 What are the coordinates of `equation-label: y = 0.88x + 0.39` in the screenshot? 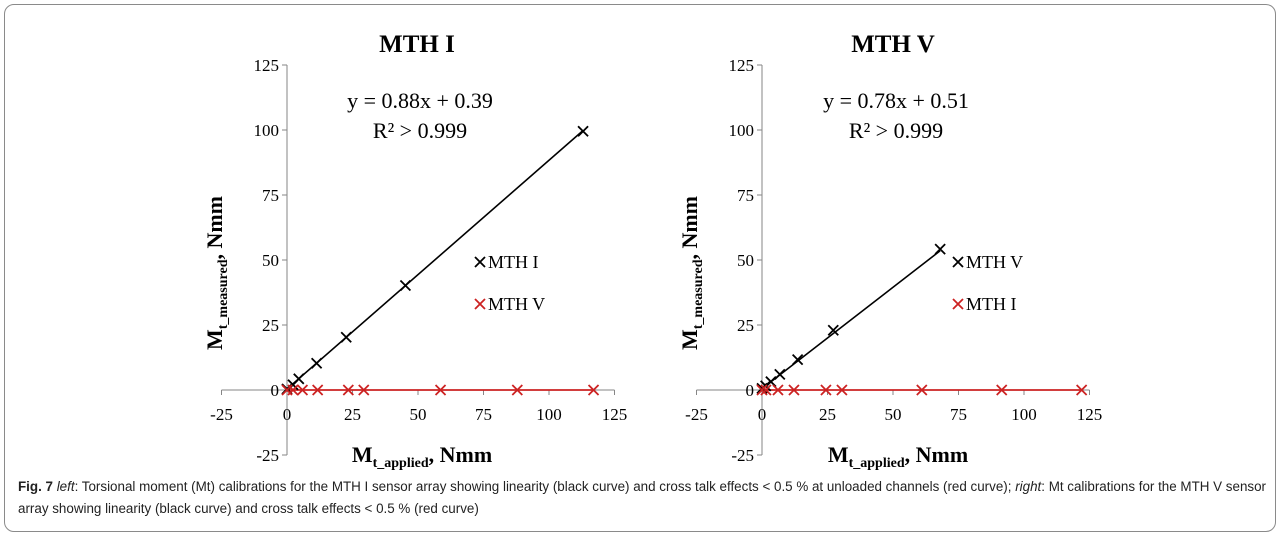 It's located at (420, 100).